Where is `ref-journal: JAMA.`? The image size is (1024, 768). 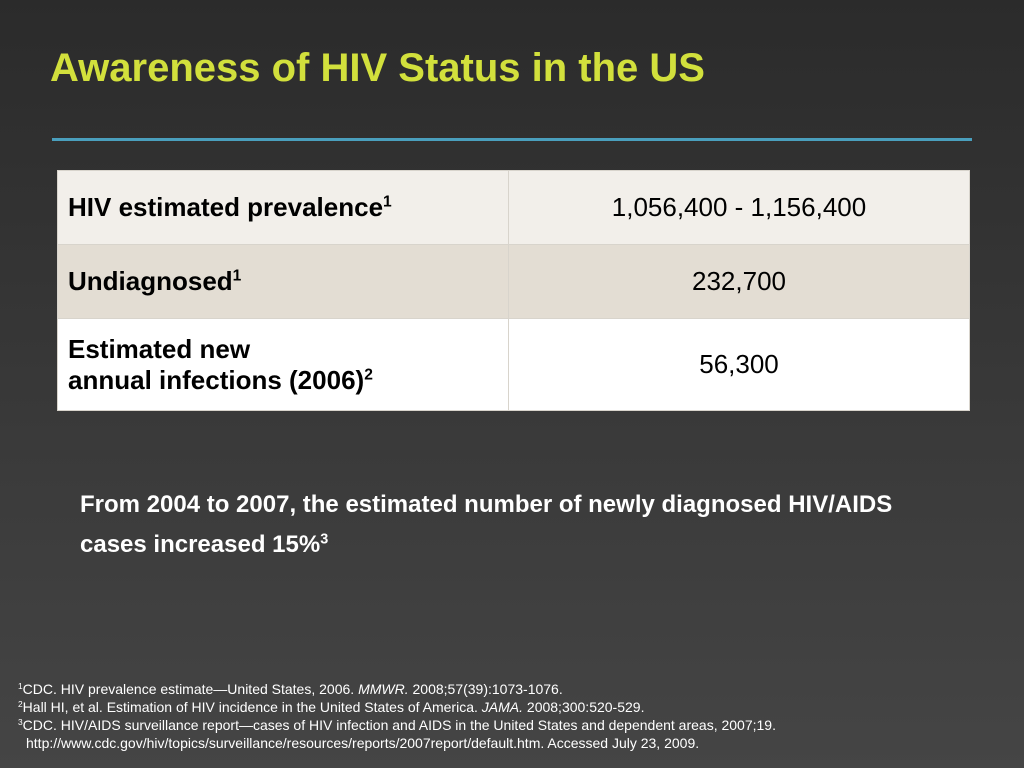 ref-journal: JAMA. is located at coordinates (502, 707).